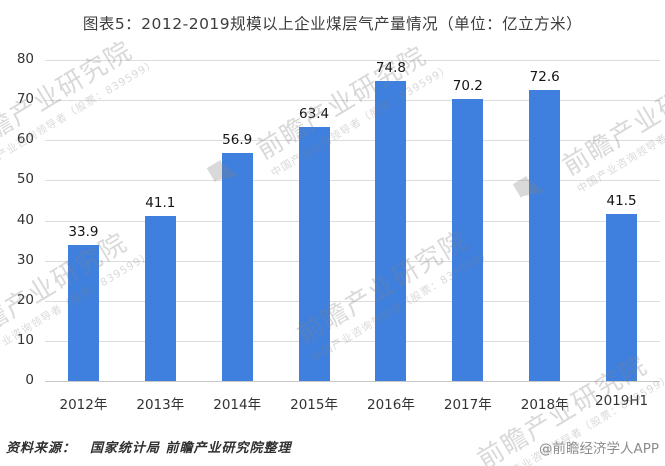 The height and width of the screenshot is (466, 665). Describe the element at coordinates (237, 139) in the screenshot. I see `value-label: 56.9` at that location.